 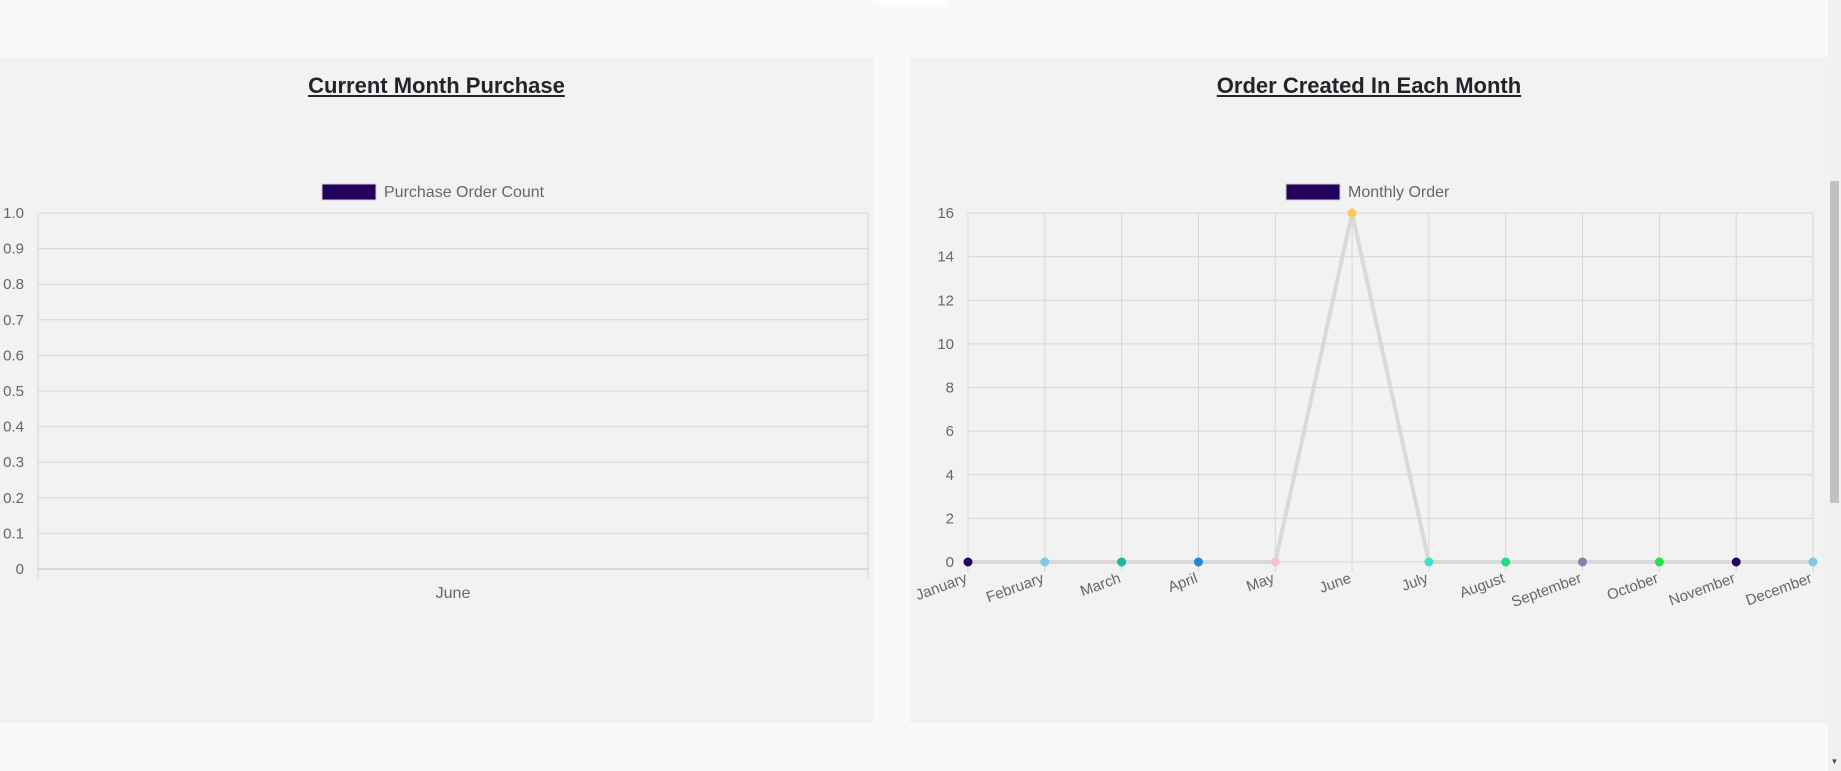 I want to click on y-tick-label: 0.6, so click(x=13, y=355).